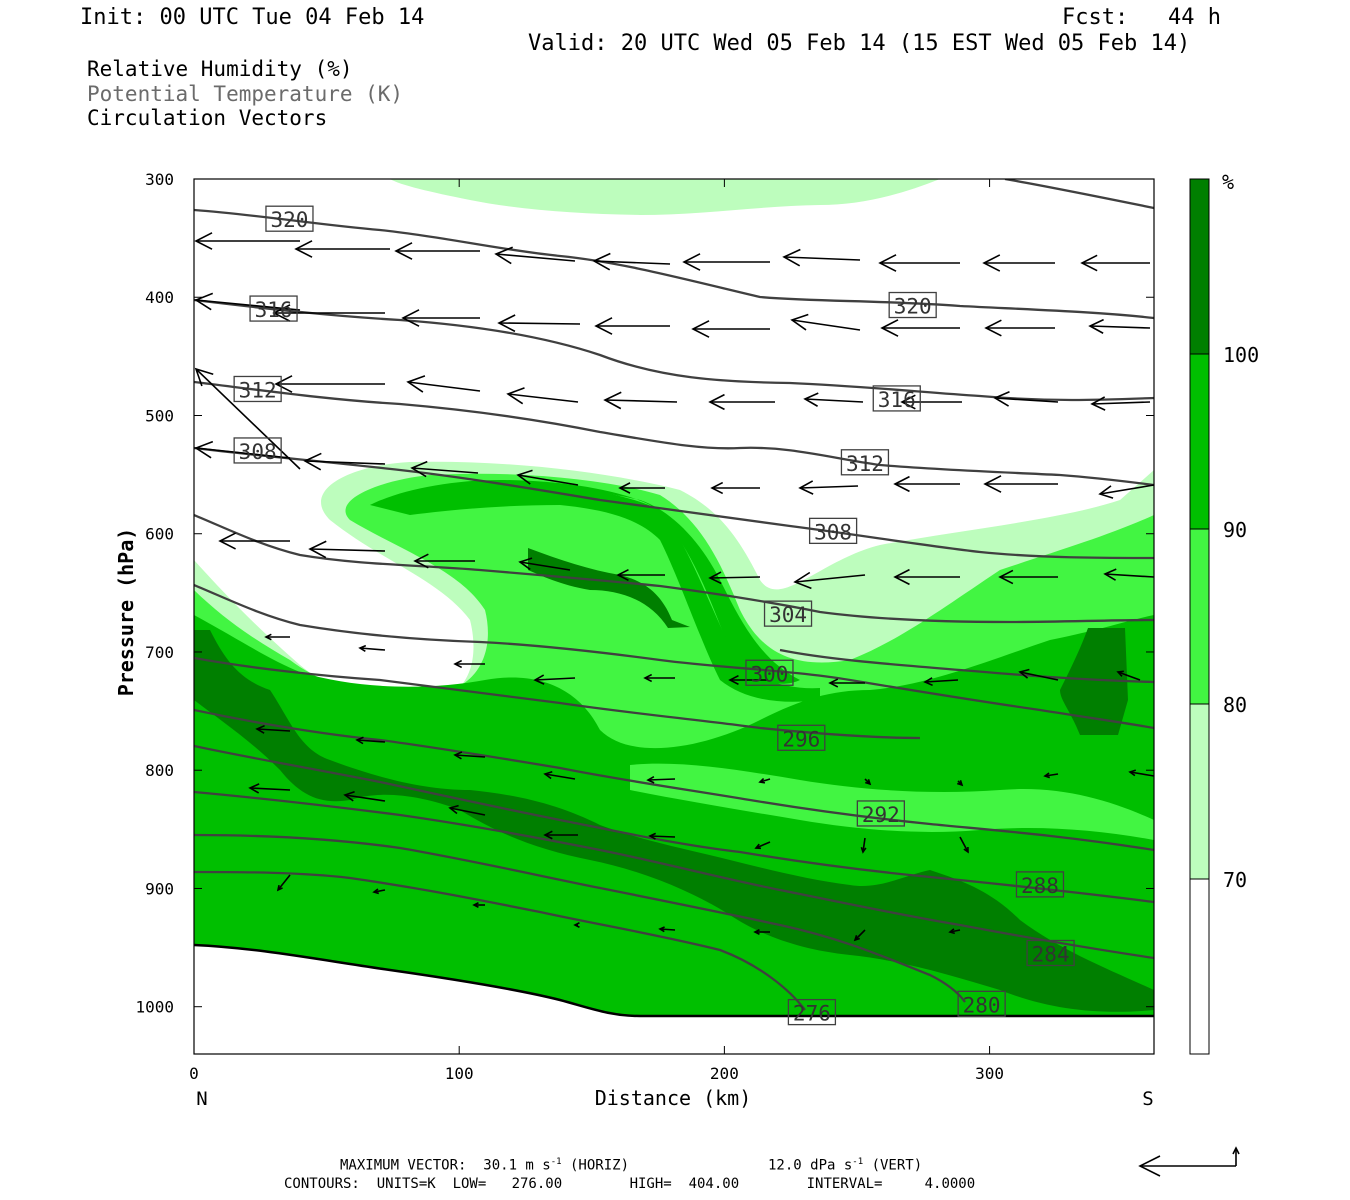  Describe the element at coordinates (1235, 705) in the screenshot. I see `colorbar-label: 80` at that location.